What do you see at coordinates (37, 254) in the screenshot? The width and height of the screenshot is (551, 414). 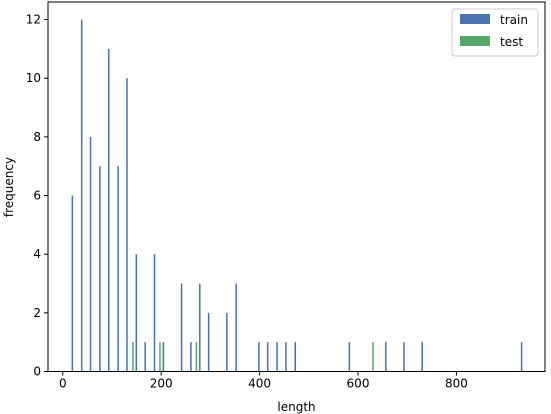 I see `y-tick-label-4: 4` at bounding box center [37, 254].